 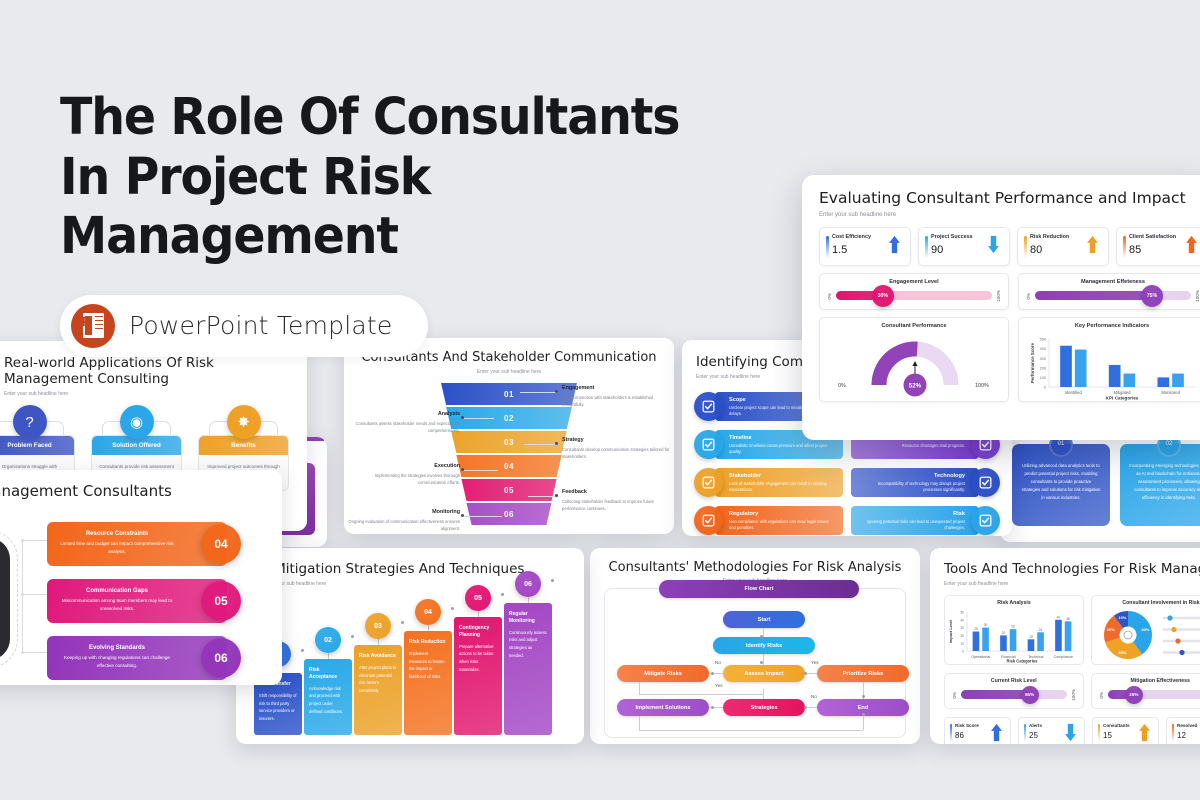 I want to click on slider-track: 25%, so click(x=1153, y=694).